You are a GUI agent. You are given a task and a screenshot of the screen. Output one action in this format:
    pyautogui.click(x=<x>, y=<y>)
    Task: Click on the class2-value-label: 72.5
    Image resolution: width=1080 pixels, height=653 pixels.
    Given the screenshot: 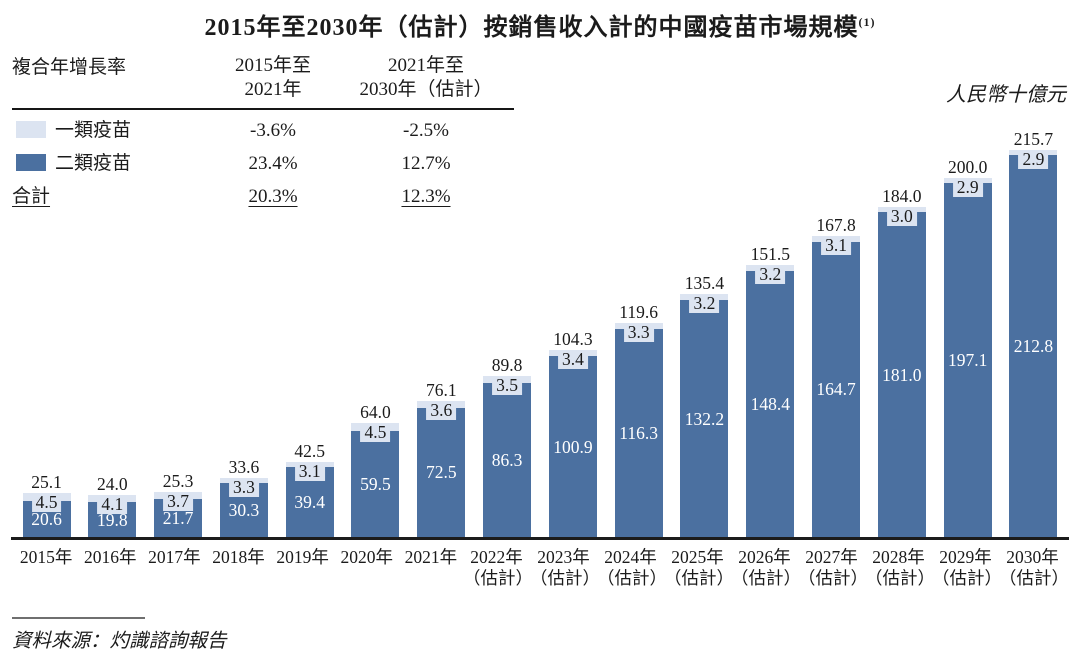 What is the action you would take?
    pyautogui.click(x=441, y=472)
    